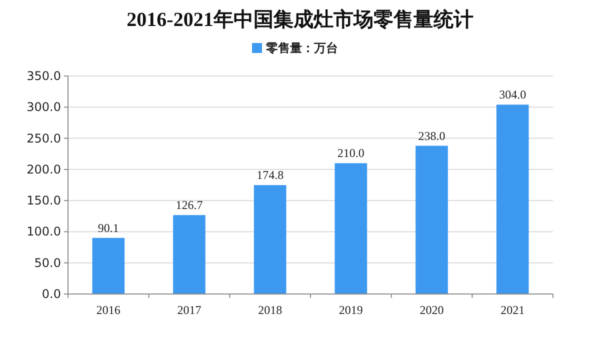 The width and height of the screenshot is (600, 343). What do you see at coordinates (108, 310) in the screenshot?
I see `x-tick-label: 2016` at bounding box center [108, 310].